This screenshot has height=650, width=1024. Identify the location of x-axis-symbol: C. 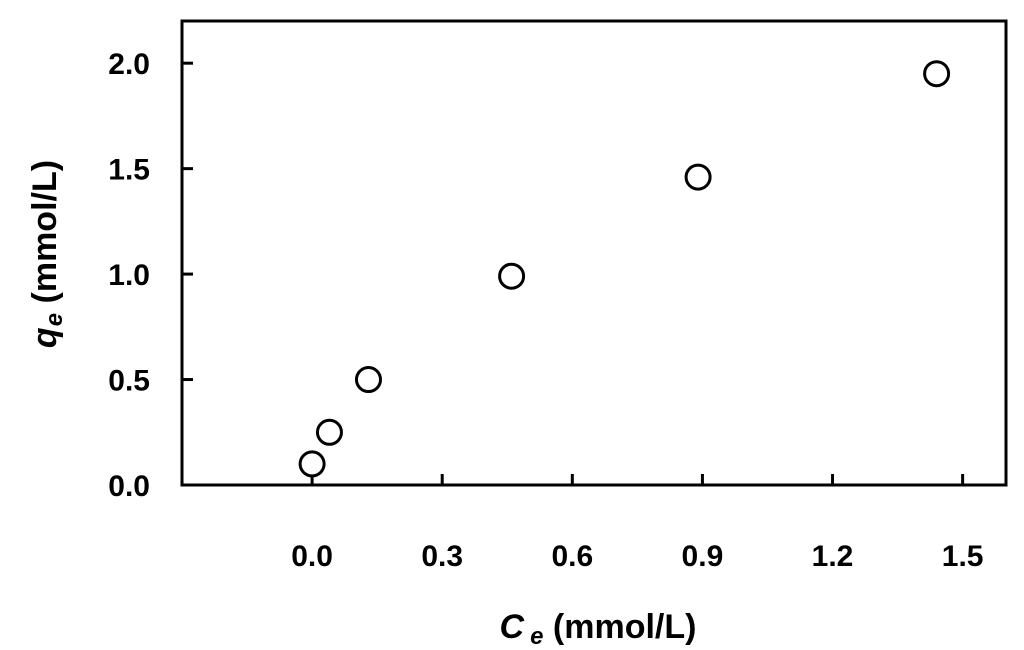
(512, 627).